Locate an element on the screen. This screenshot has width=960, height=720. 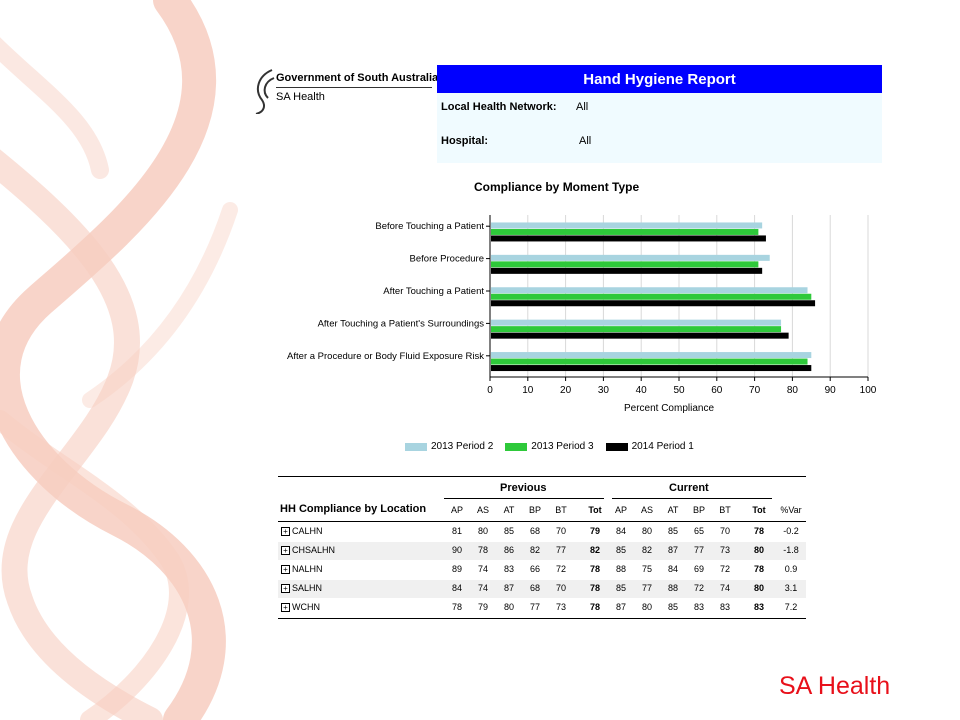
x-tick-label: 70 is located at coordinates (755, 390).